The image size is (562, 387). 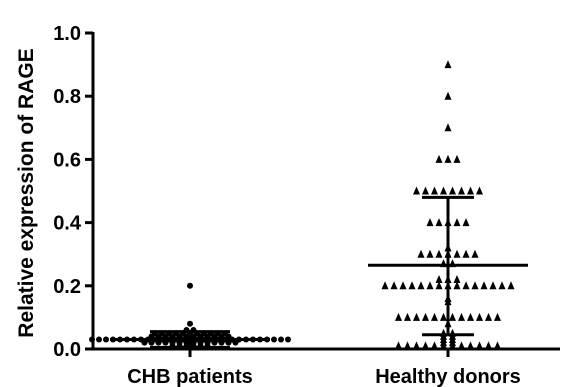 What do you see at coordinates (26, 192) in the screenshot?
I see `y-axis-title: Relative expression of RAGE` at bounding box center [26, 192].